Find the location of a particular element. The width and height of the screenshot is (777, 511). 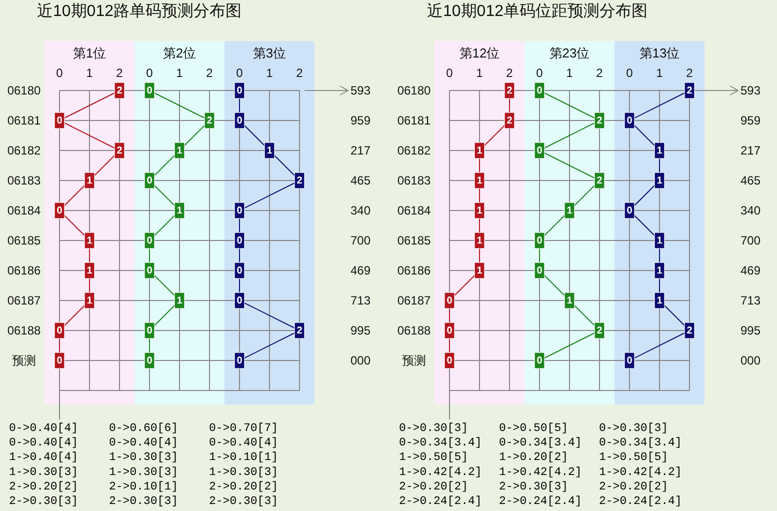

annotation: 2->0.10[1] is located at coordinates (143, 487).